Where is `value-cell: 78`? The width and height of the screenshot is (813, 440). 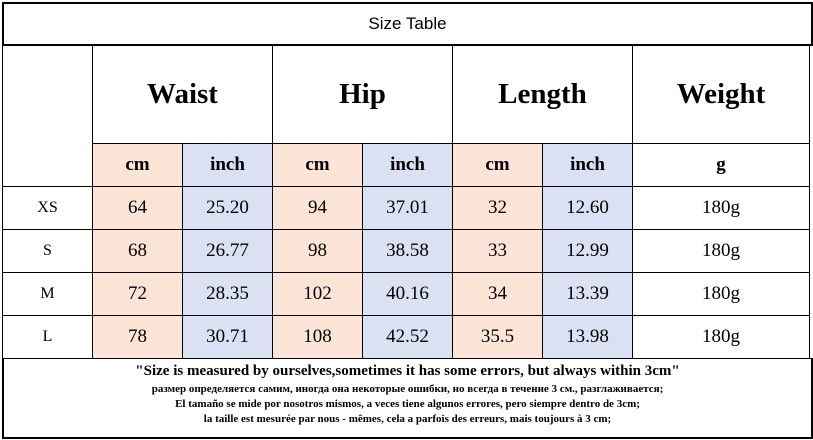 value-cell: 78 is located at coordinates (137, 337).